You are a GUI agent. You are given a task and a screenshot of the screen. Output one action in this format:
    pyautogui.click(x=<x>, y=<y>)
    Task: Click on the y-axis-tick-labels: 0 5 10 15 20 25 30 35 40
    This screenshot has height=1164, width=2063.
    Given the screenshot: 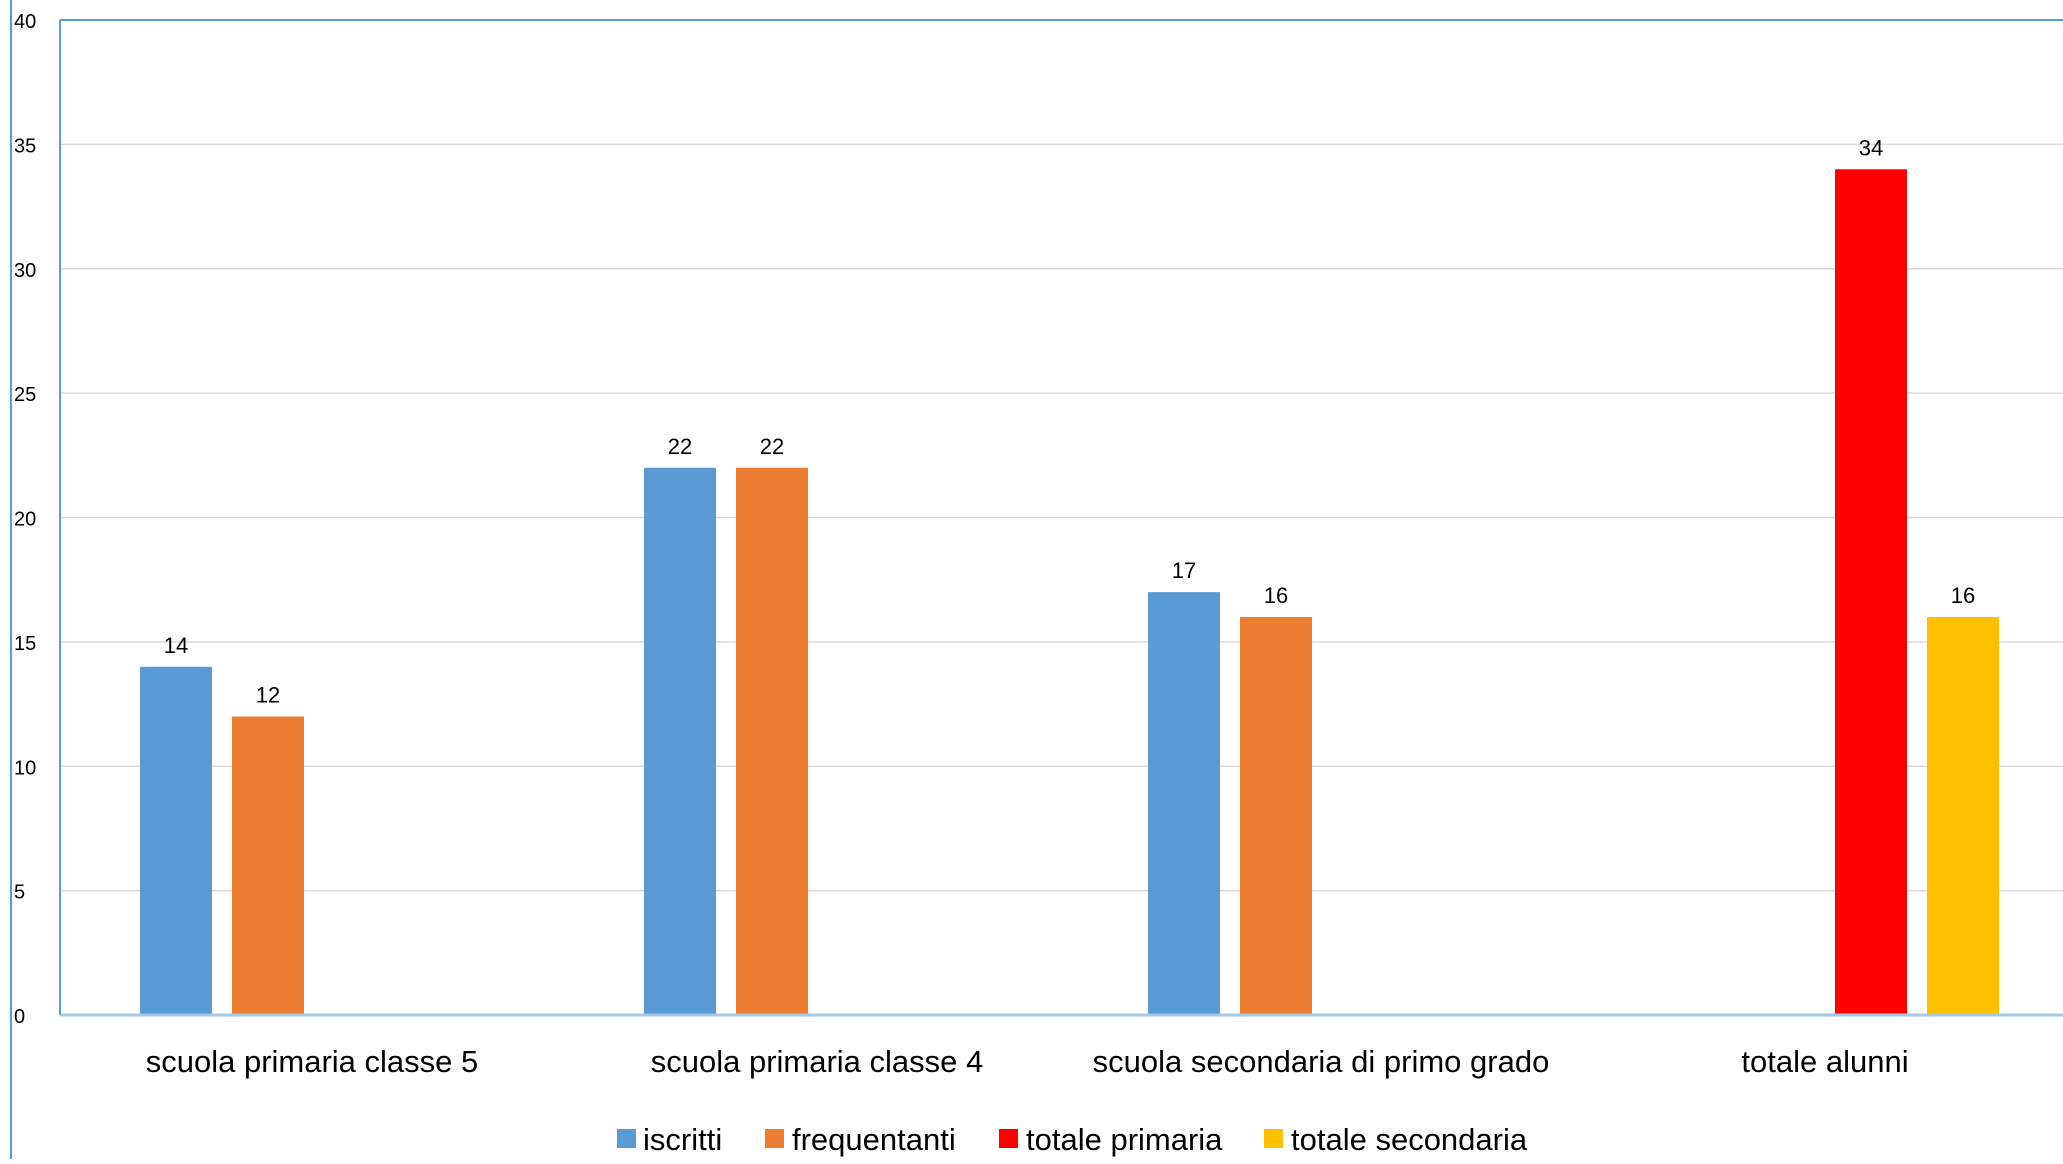 What is the action you would take?
    pyautogui.click(x=25, y=519)
    